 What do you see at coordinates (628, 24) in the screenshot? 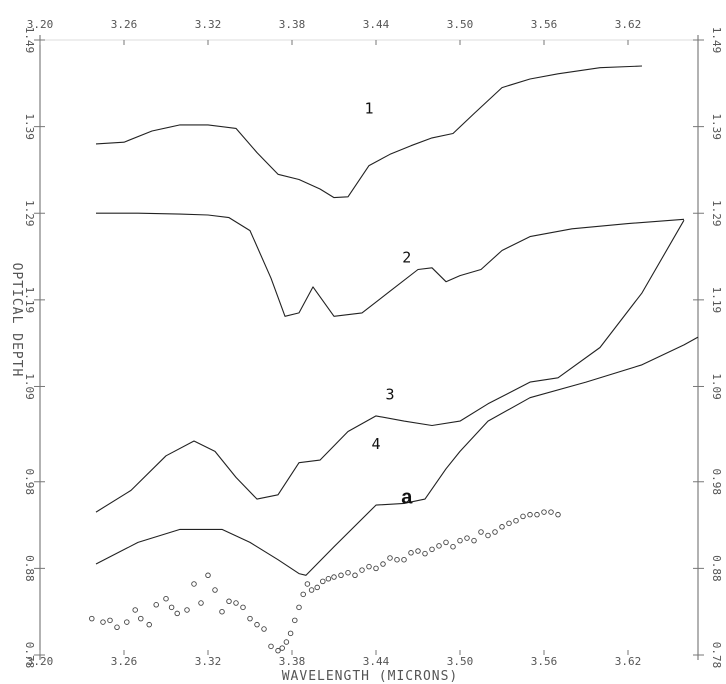
I see `x-tick-label-top: 3.62` at bounding box center [628, 24].